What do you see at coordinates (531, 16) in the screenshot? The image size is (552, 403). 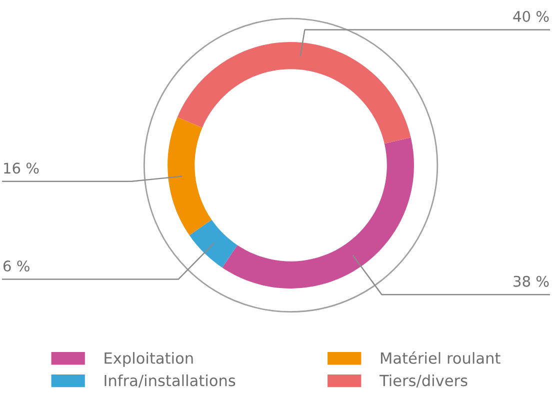 I see `data-label: 40 %` at bounding box center [531, 16].